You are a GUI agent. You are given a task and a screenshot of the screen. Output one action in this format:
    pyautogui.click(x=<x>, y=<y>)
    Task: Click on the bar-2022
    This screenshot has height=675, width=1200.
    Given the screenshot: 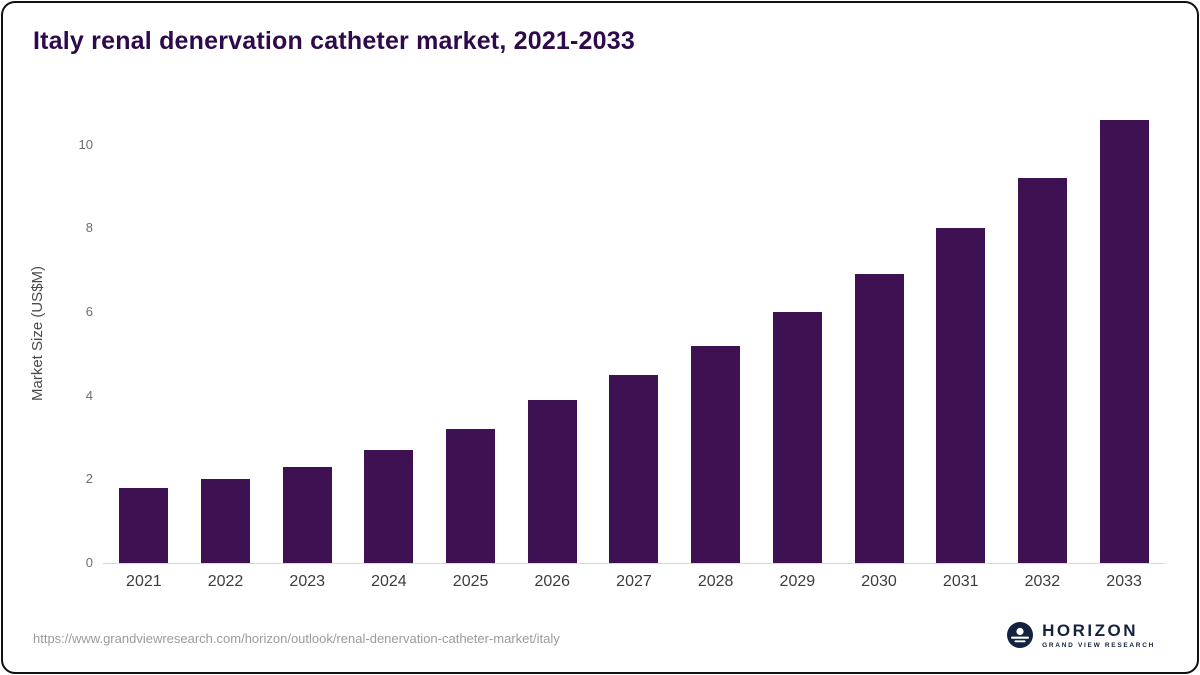 What is the action you would take?
    pyautogui.click(x=226, y=521)
    